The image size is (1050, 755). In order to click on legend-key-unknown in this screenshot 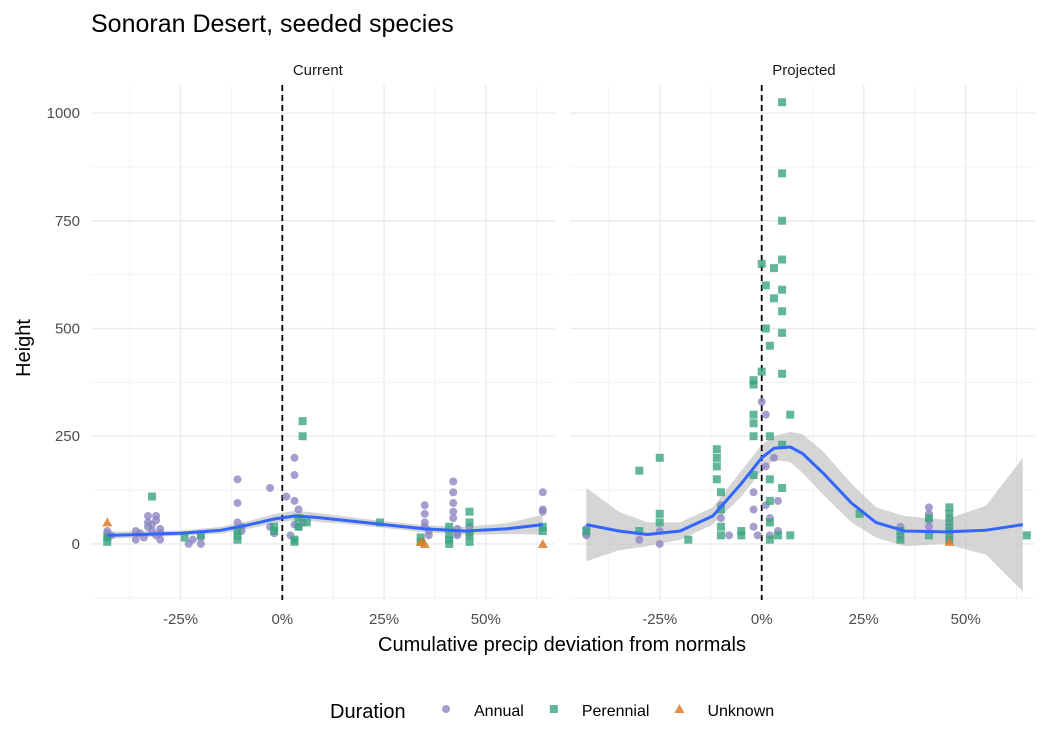, I will do `click(679, 708)`.